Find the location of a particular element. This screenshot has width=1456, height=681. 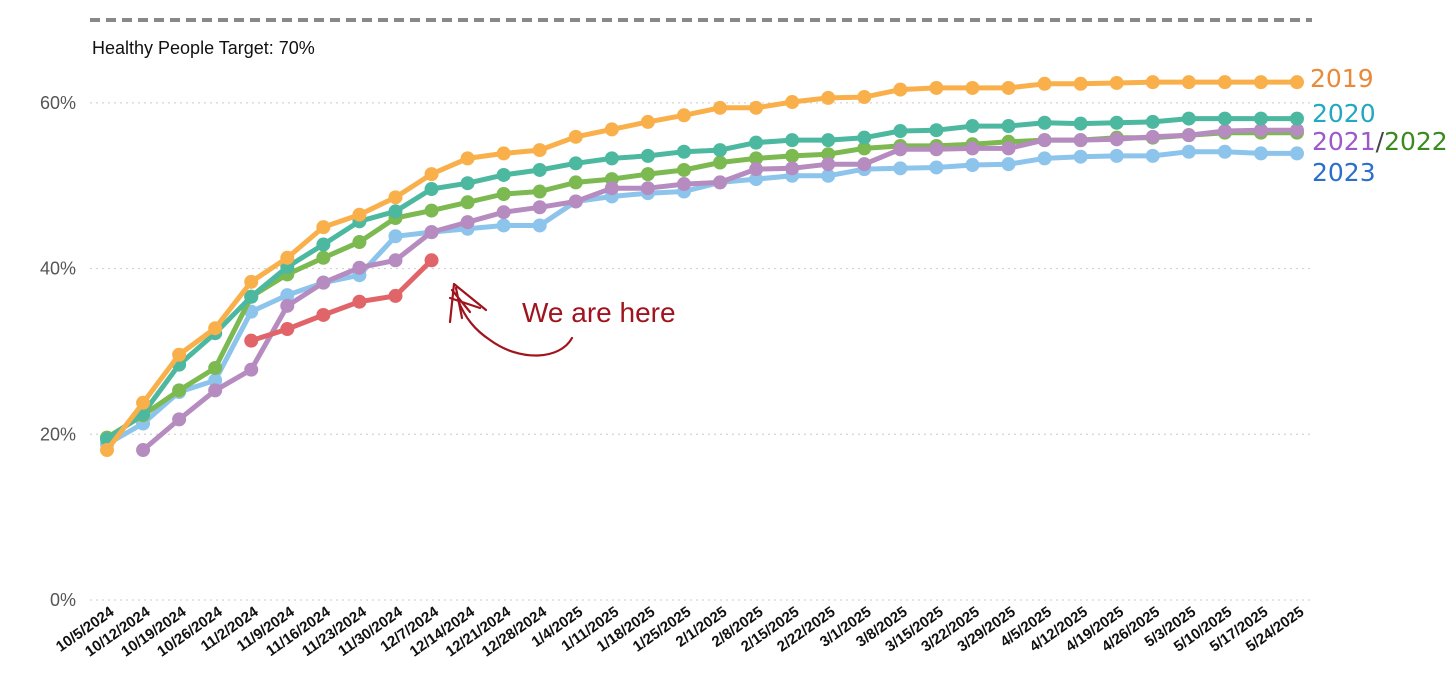

legend-label: 2022 is located at coordinates (1416, 141).